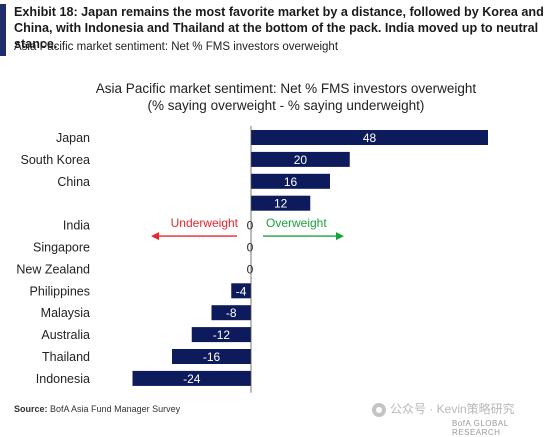  I want to click on category-label: South Korea, so click(56, 160).